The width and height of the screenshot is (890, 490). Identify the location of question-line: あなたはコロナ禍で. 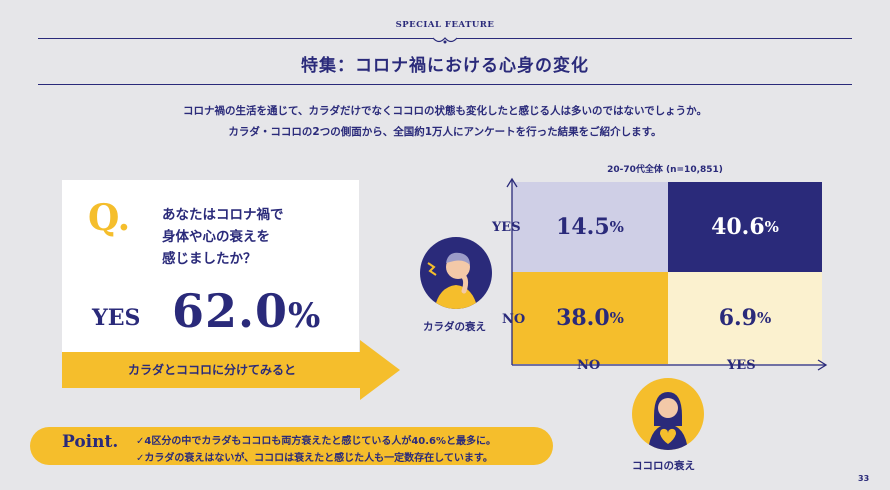
(223, 215).